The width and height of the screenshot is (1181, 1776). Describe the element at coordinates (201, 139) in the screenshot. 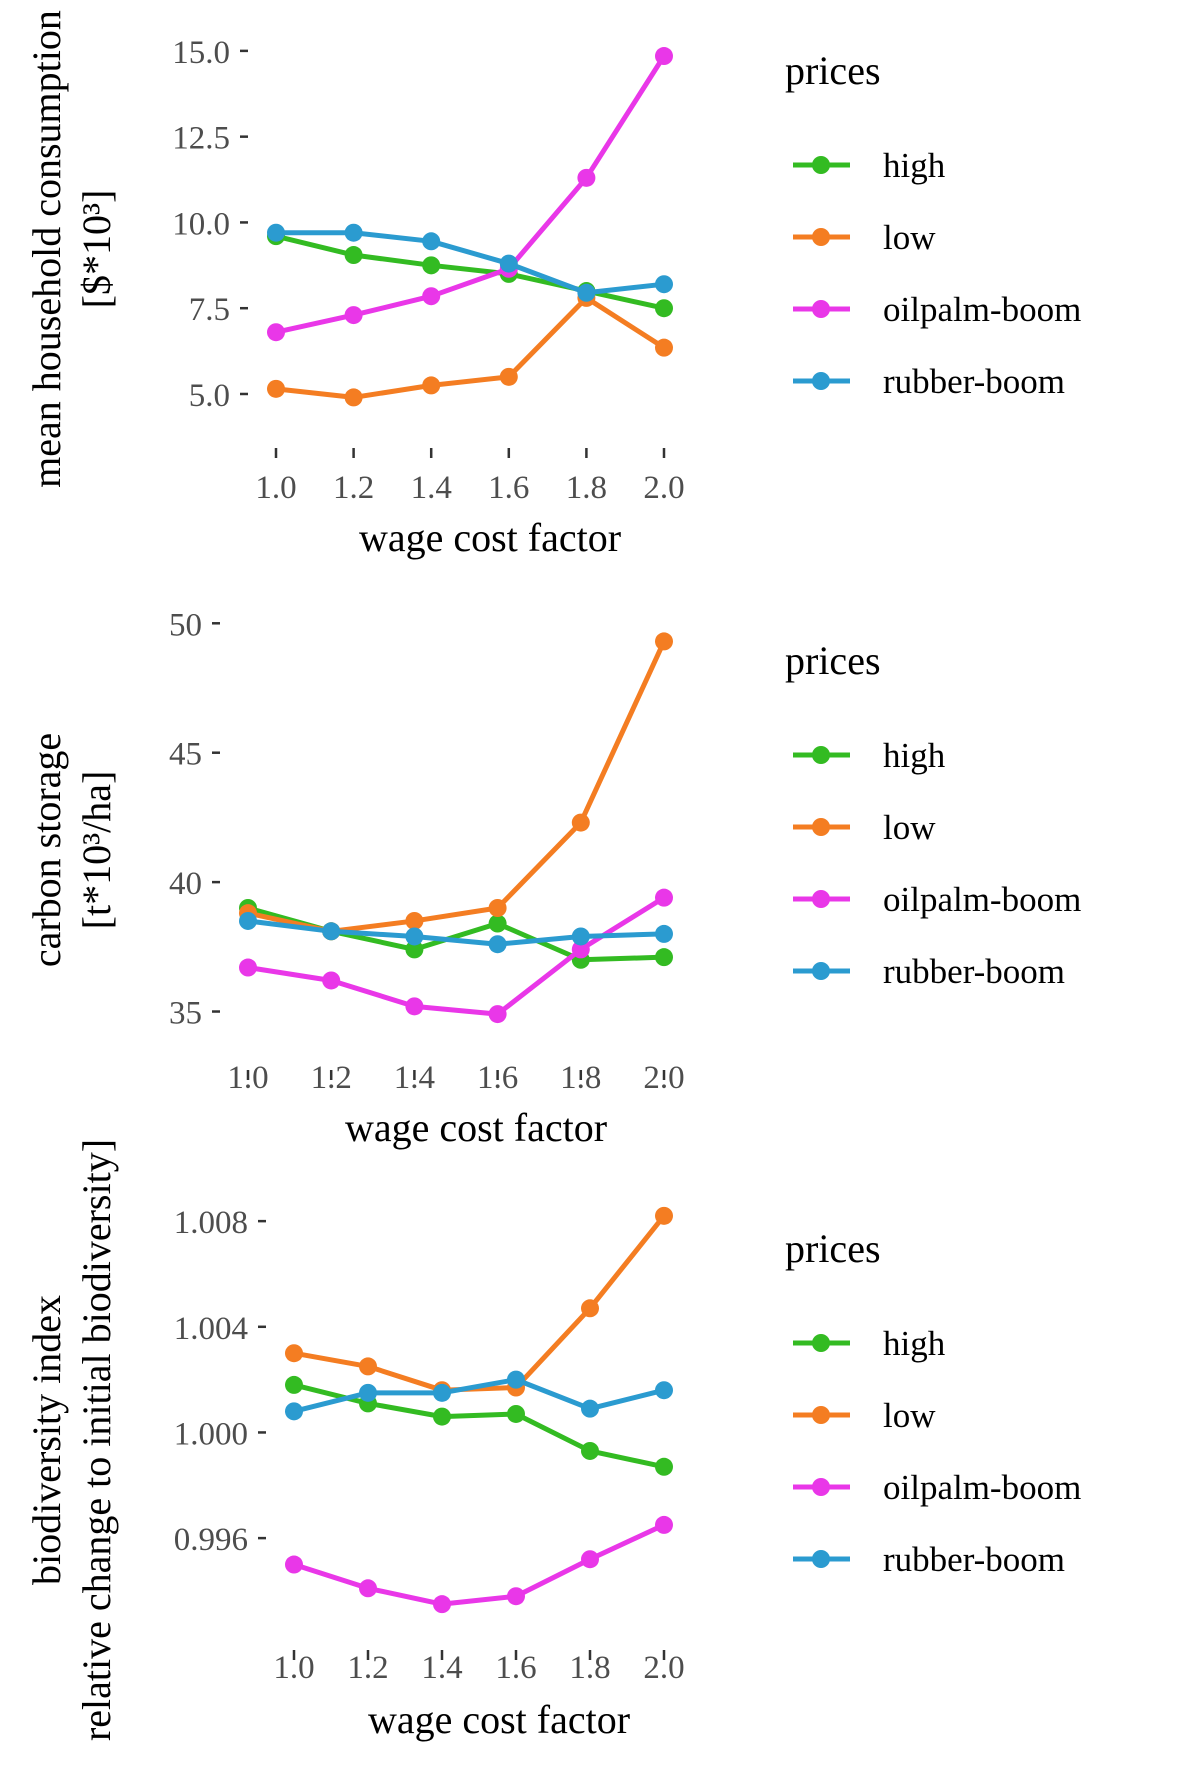

I see `y-tick-label: 12.5` at that location.